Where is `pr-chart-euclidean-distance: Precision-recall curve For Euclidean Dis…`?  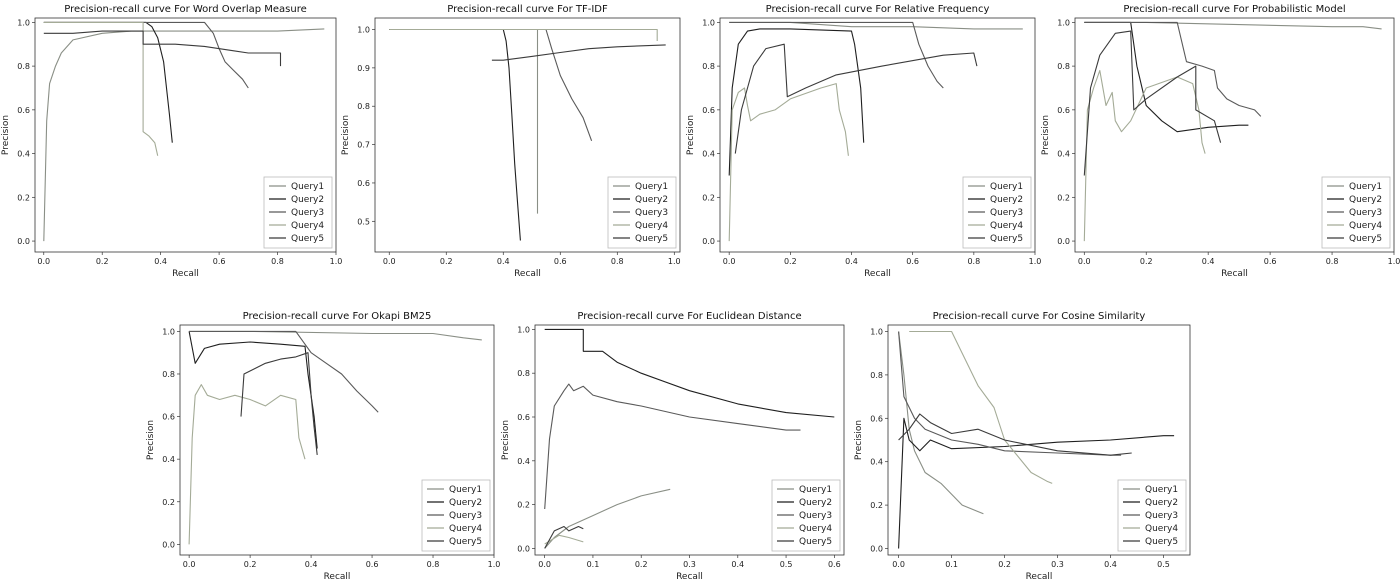 pr-chart-euclidean-distance: Precision-recall curve For Euclidean Dis… is located at coordinates (673, 446).